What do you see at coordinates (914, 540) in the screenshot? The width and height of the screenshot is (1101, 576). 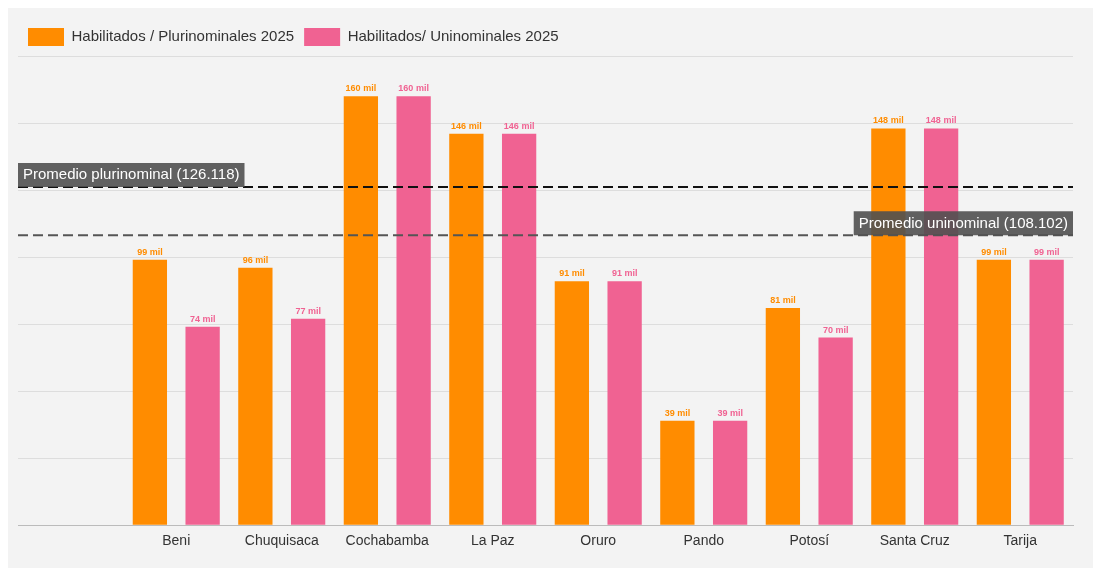 I see `x-tick-label: Santa Cruz` at bounding box center [914, 540].